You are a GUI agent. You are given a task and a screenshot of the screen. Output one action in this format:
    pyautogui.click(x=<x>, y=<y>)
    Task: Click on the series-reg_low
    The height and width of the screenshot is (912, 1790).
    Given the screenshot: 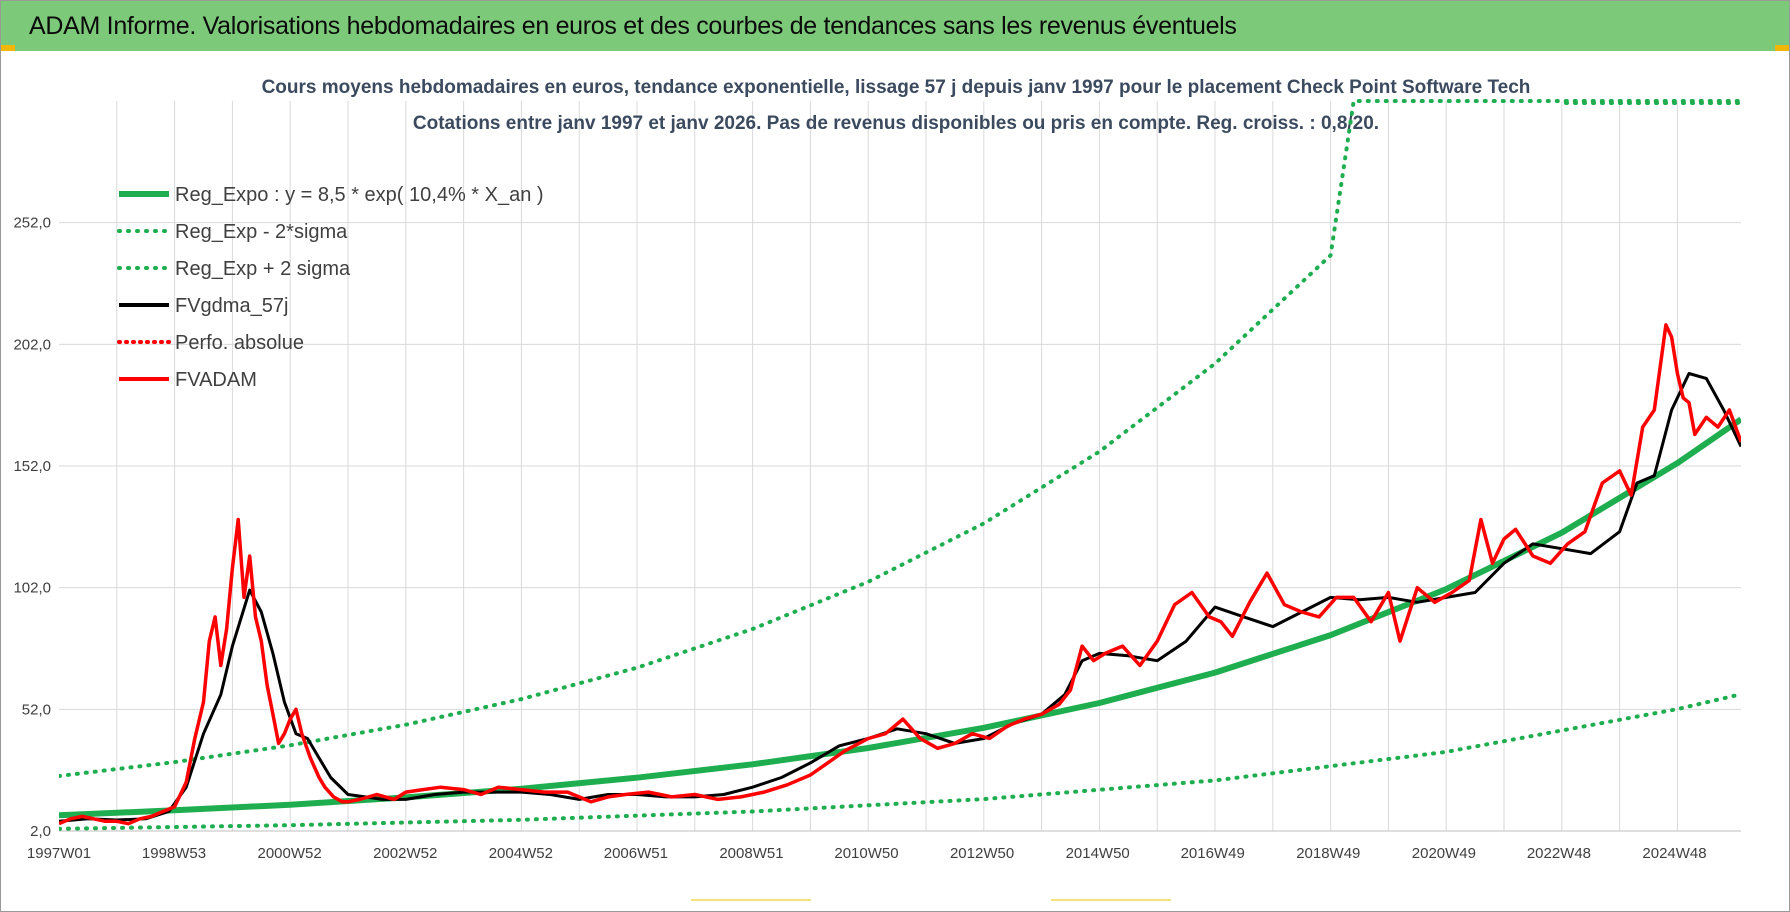 What is the action you would take?
    pyautogui.click(x=900, y=761)
    